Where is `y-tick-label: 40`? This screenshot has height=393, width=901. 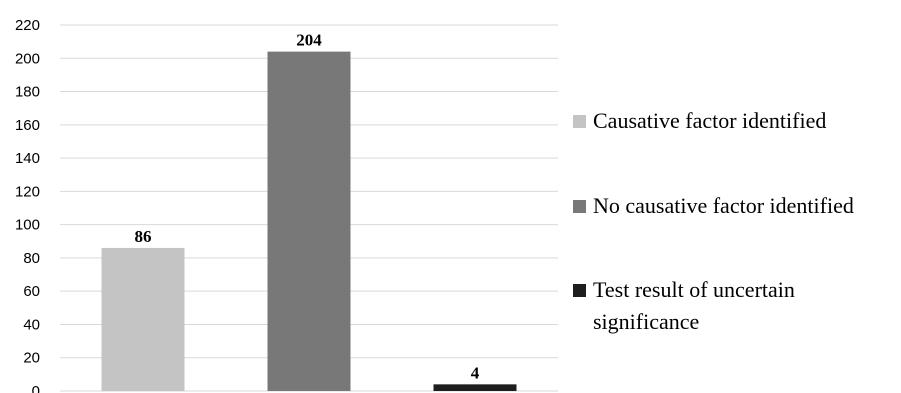
y-tick-label: 40 is located at coordinates (31, 324).